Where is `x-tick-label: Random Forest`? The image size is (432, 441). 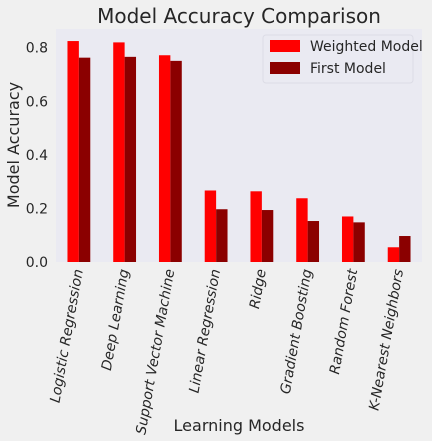
x-tick-label: Random Forest is located at coordinates (344, 321).